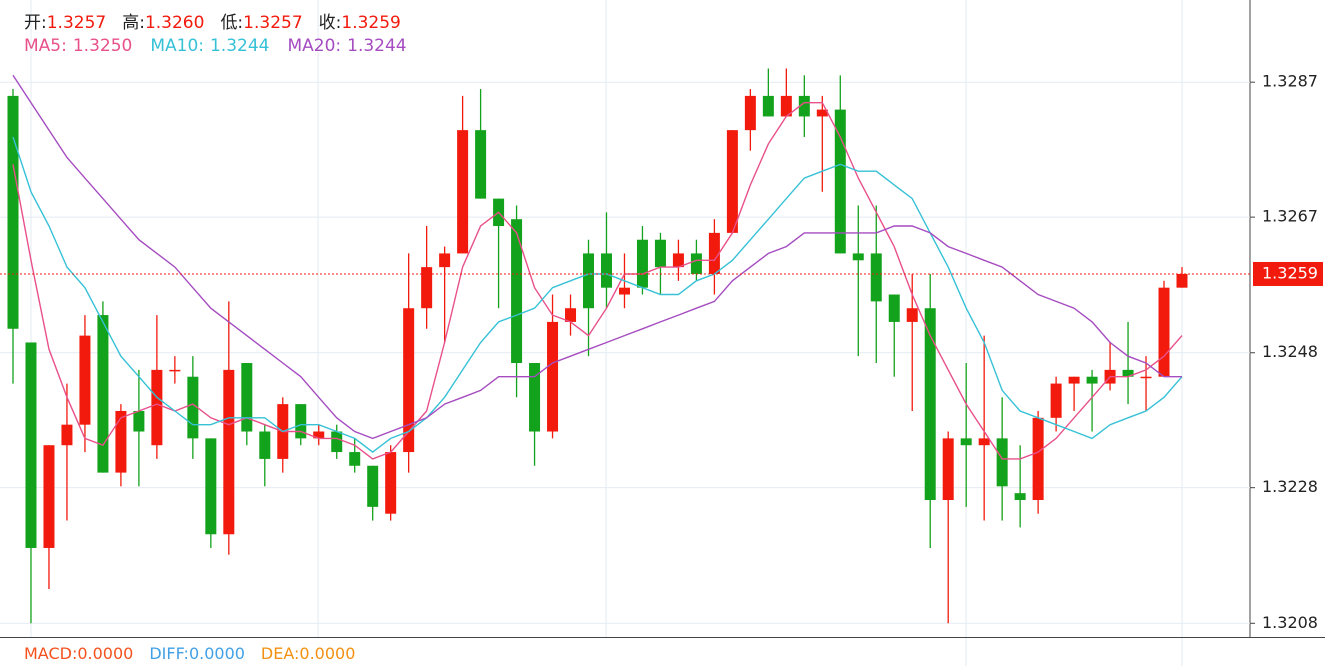 This screenshot has width=1325, height=666. I want to click on legend-name: MA5:, so click(45, 46).